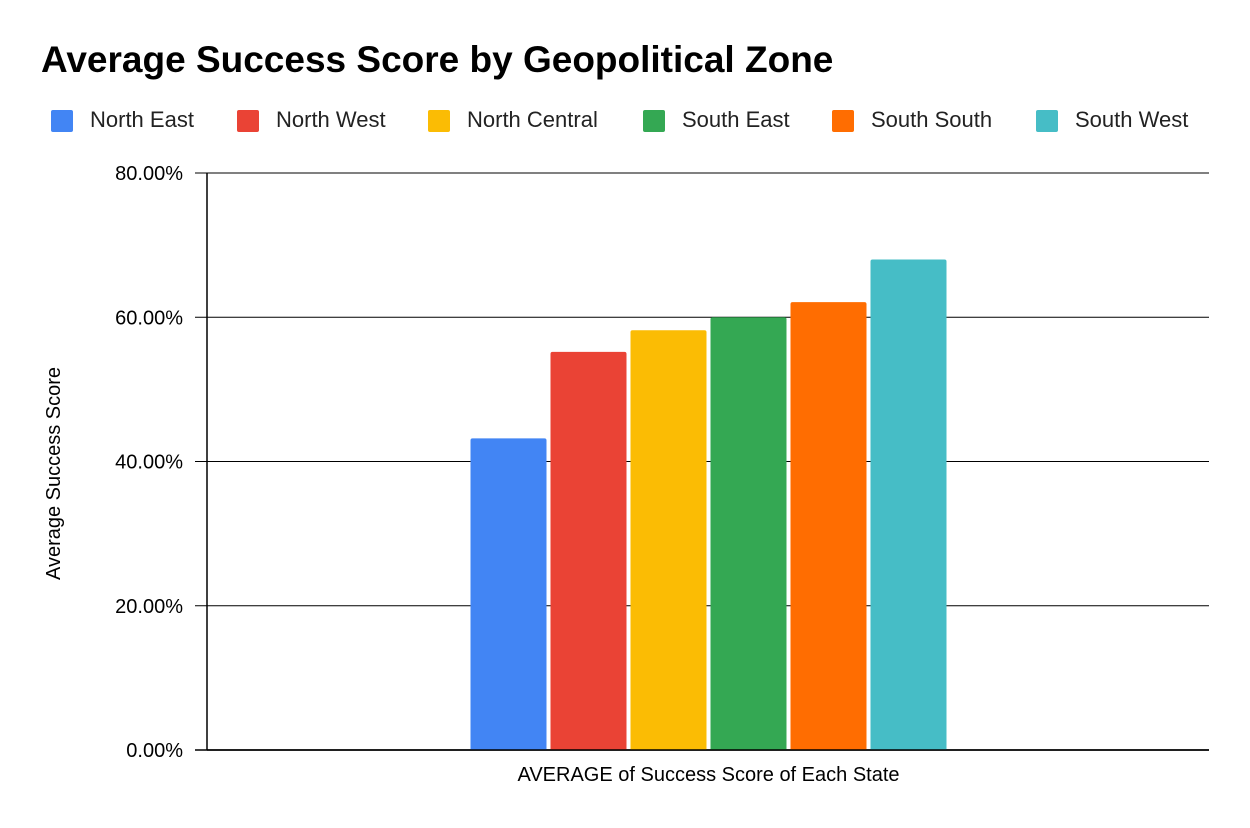  I want to click on y-tick-label-0: 0.00%, so click(154, 751).